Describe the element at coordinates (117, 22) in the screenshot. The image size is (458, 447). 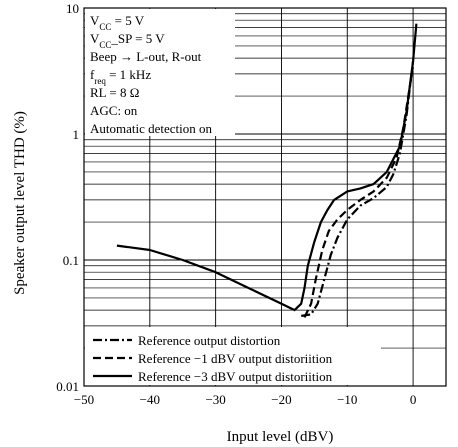
I see `condition-line: VCC = 5 V` at that location.